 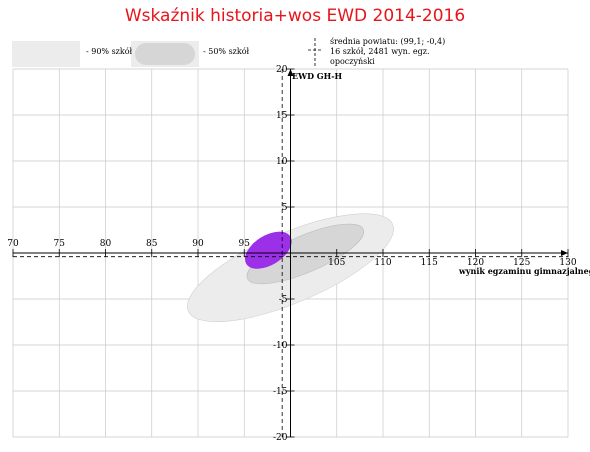 What do you see at coordinates (245, 244) in the screenshot?
I see `x-tick-label: 95` at bounding box center [245, 244].